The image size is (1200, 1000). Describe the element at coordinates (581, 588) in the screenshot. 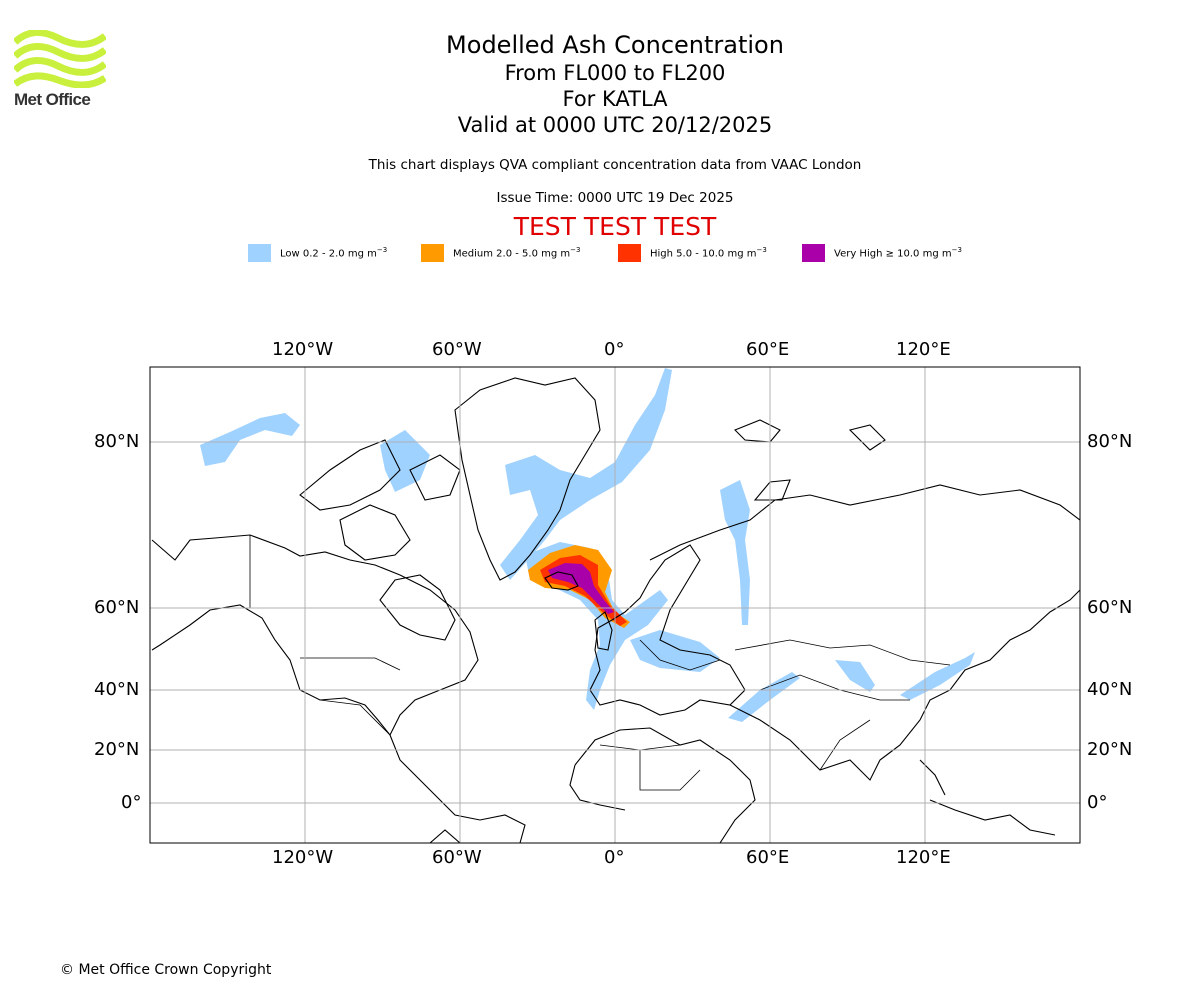

I see `ash-very-high-region` at that location.